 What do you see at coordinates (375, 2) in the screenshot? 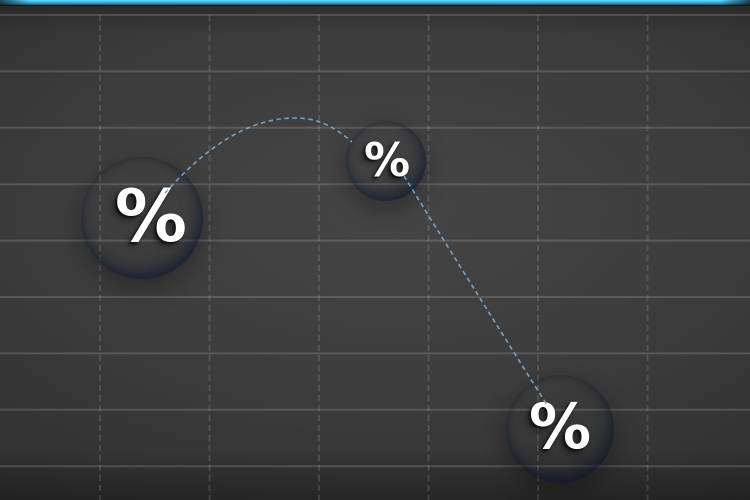
I see `top-accent-bar` at bounding box center [375, 2].